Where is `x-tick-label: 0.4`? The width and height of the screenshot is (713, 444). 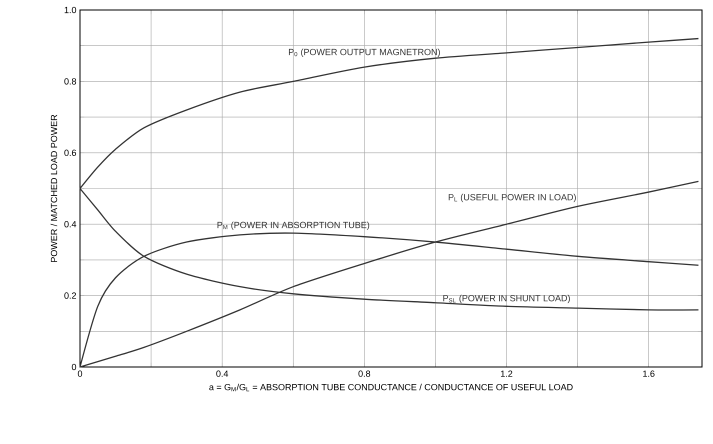 x-tick-label: 0.4 is located at coordinates (222, 373).